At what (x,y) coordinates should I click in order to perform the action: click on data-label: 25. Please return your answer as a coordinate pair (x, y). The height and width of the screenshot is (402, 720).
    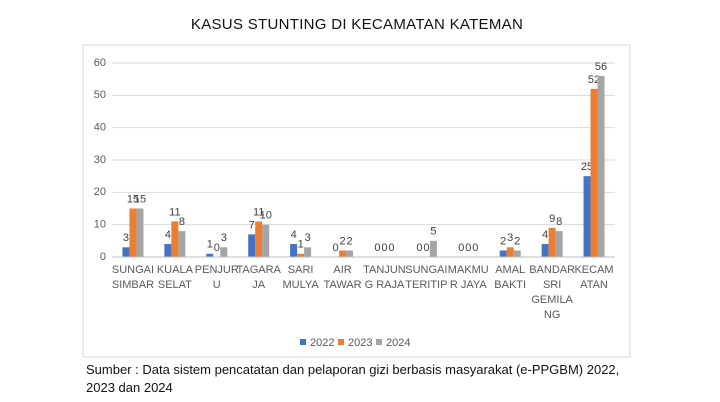
    Looking at the image, I should click on (587, 167).